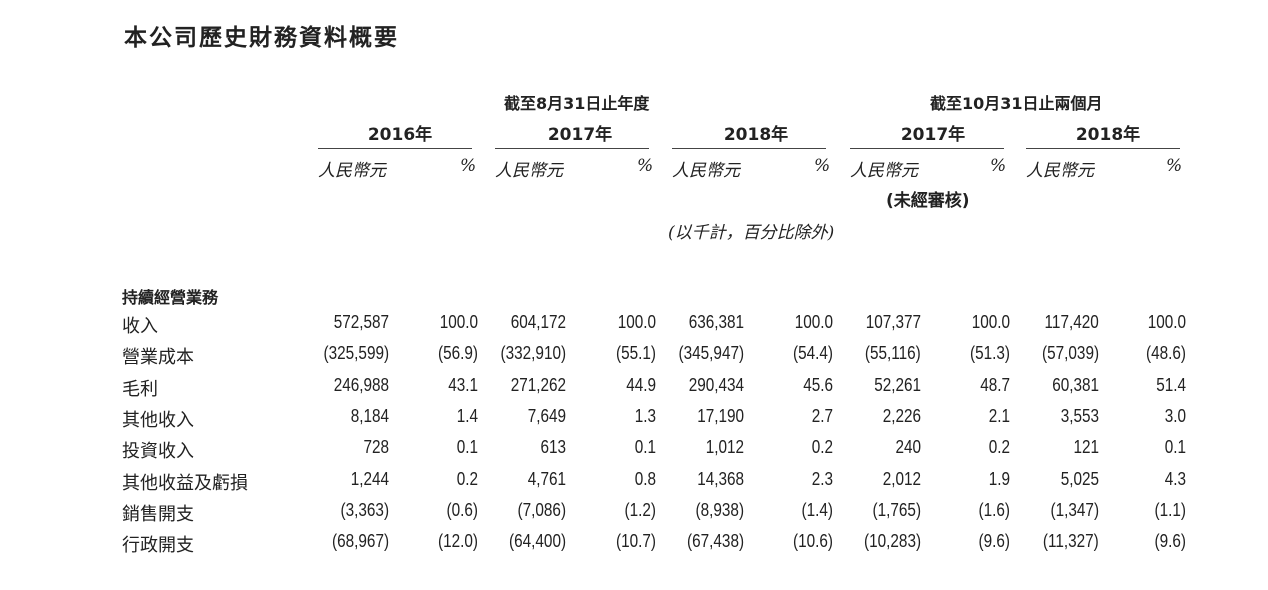  Describe the element at coordinates (1071, 322) in the screenshot. I see `amount-cell: 117,420` at that location.